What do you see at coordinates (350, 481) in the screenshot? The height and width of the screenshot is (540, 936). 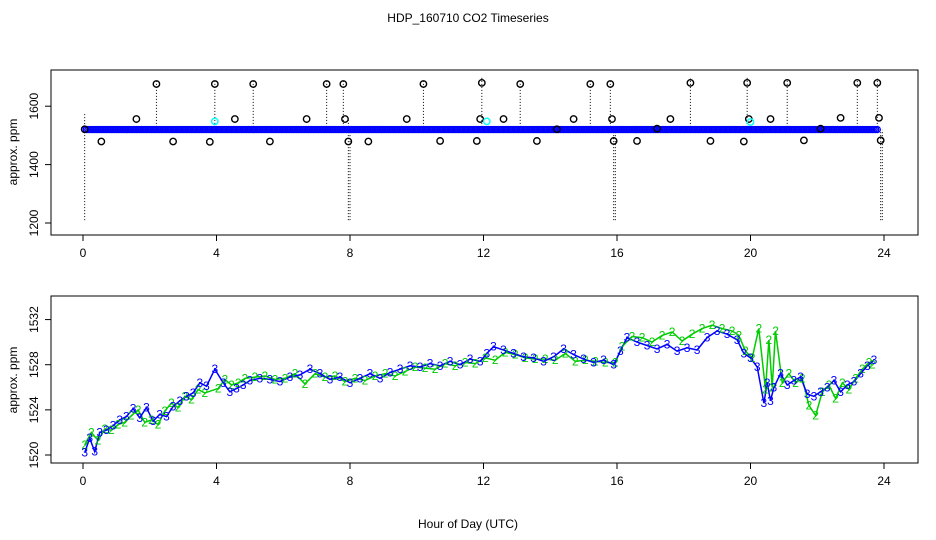 I see `bottom-x-tick-label: 8` at bounding box center [350, 481].